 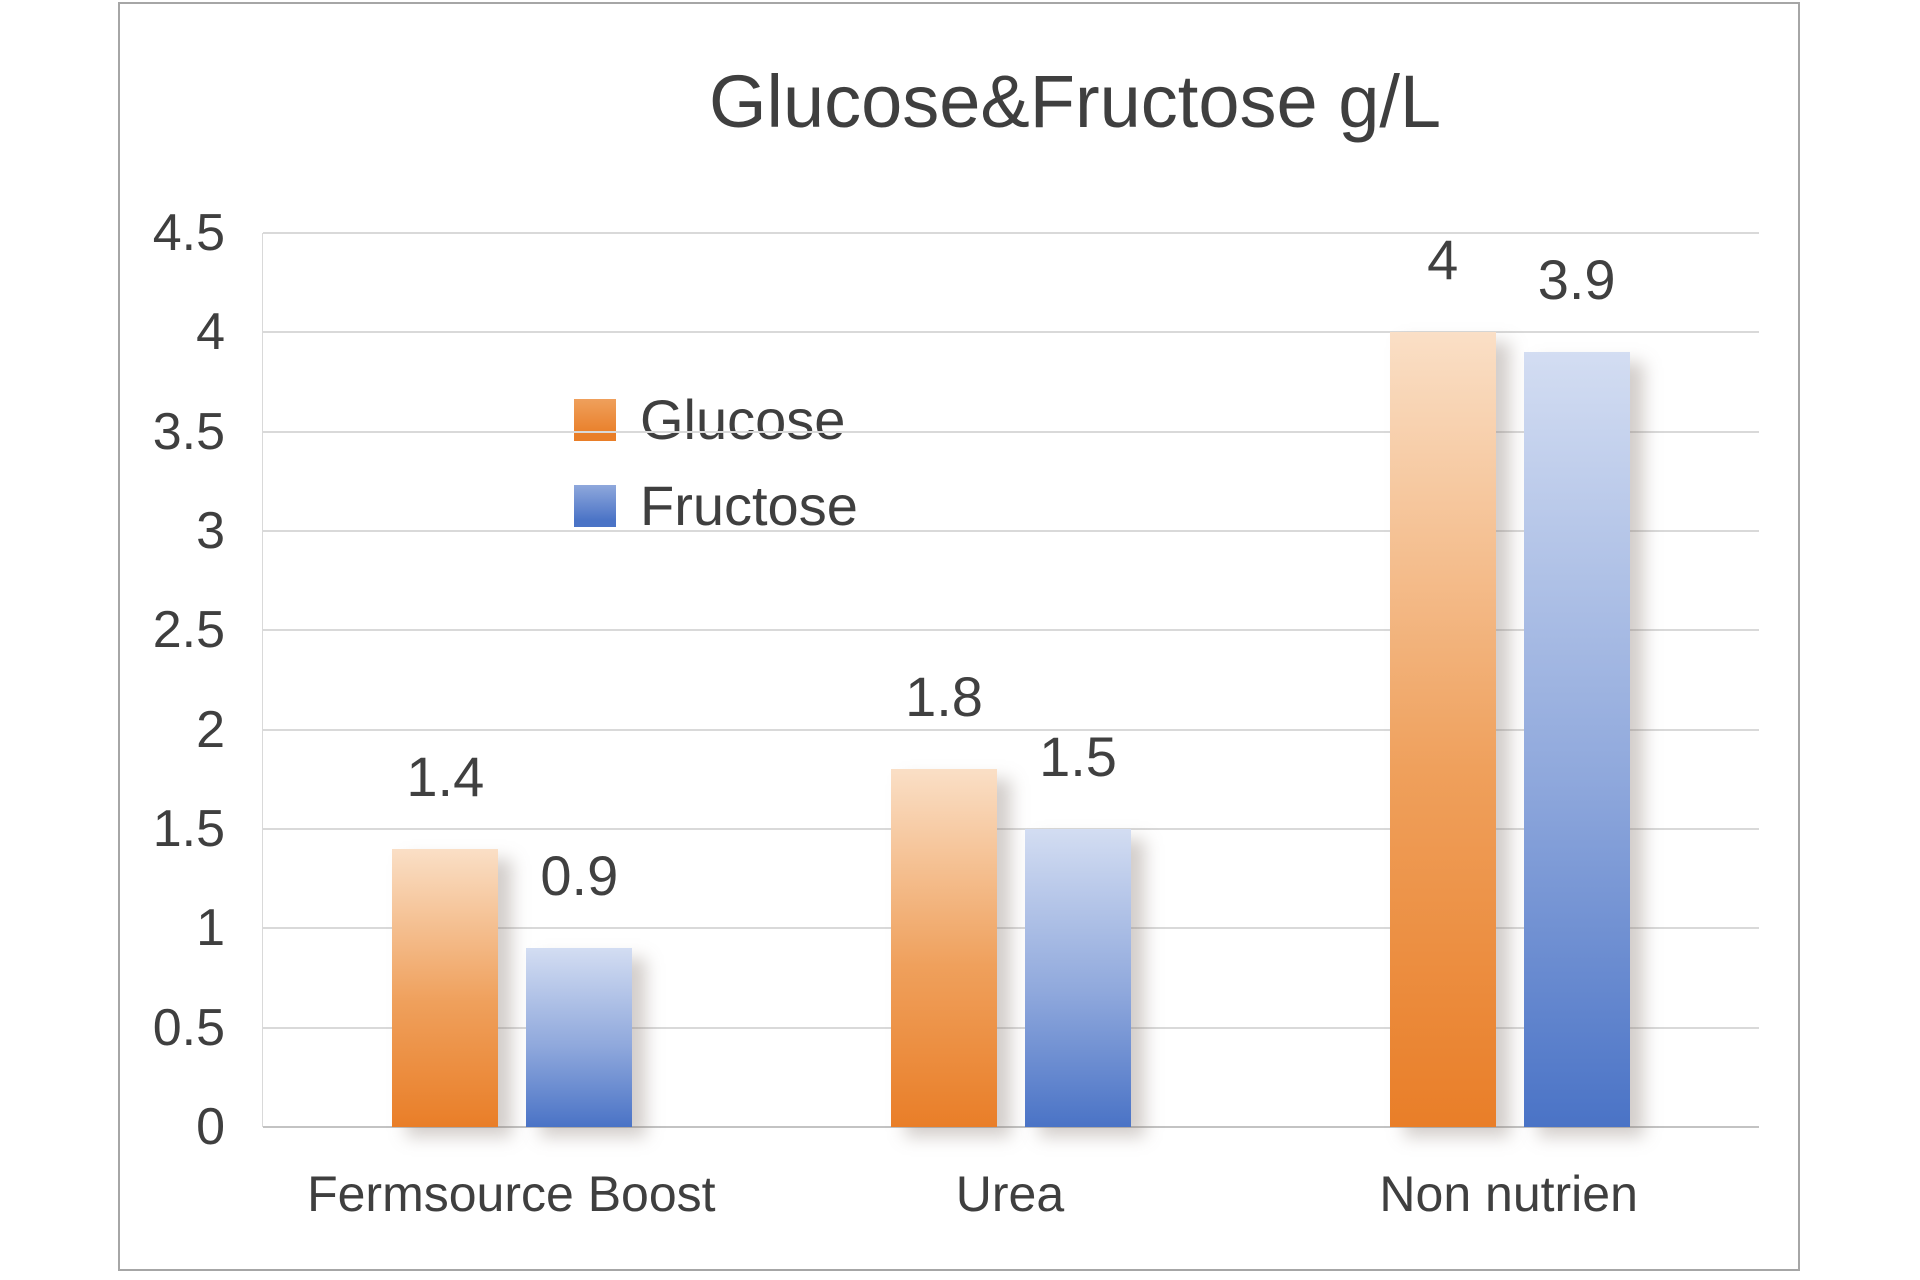 What do you see at coordinates (188, 630) in the screenshot?
I see `y-axis-tick-label: 2.5` at bounding box center [188, 630].